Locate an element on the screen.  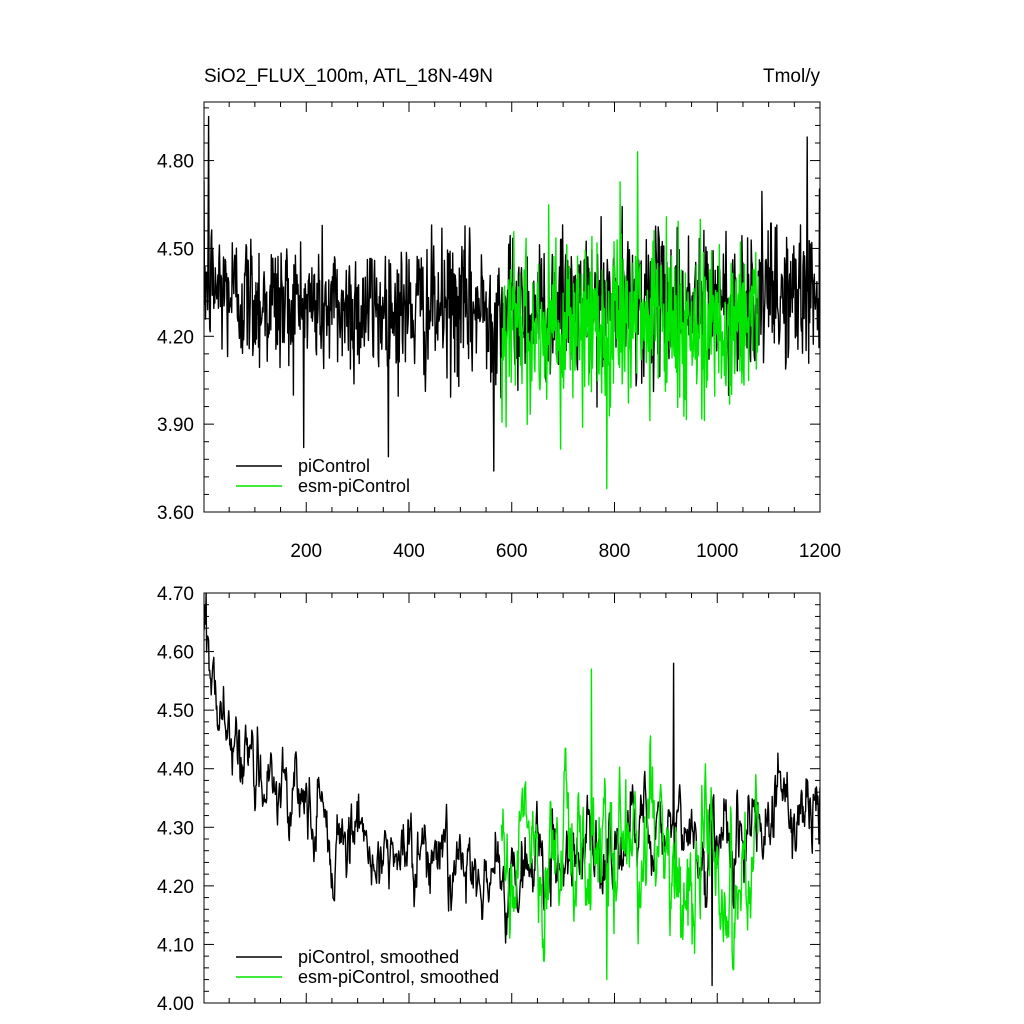
y-tick-label: 4.70 is located at coordinates (175, 594).